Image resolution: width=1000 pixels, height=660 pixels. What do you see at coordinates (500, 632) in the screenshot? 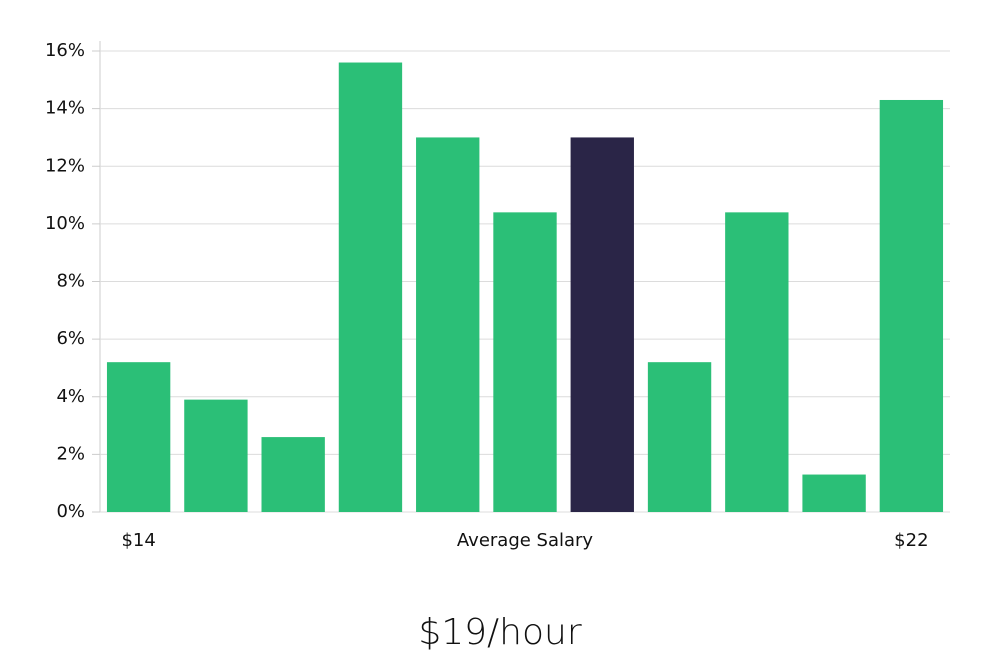
I see `salary-annotation: $19/hour` at bounding box center [500, 632].